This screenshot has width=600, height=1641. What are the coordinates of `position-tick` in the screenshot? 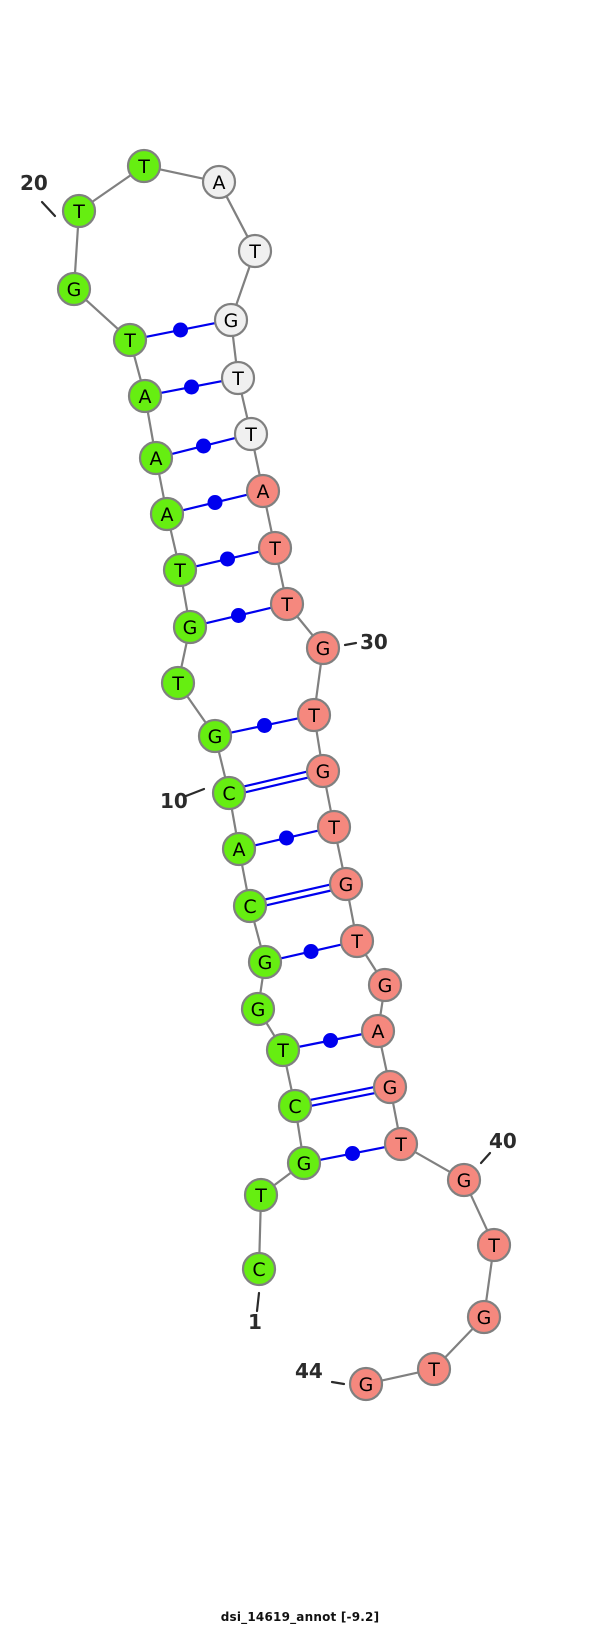 It's located at (485, 1158).